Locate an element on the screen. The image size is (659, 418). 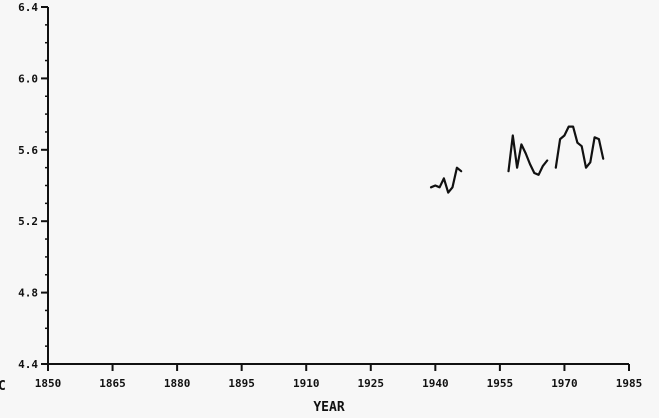
x-axis-title: YEAR is located at coordinates (328, 407).